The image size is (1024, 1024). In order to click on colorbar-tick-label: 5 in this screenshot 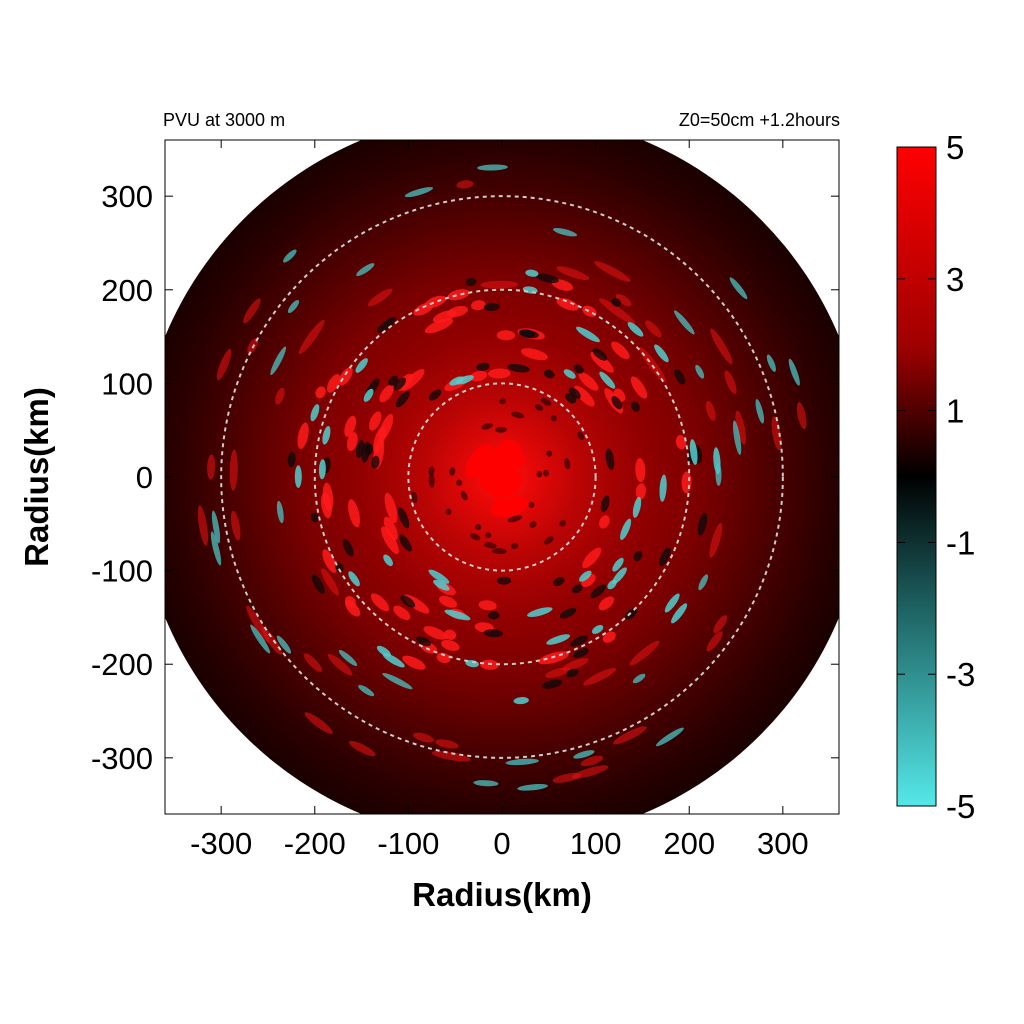, I will do `click(955, 147)`.